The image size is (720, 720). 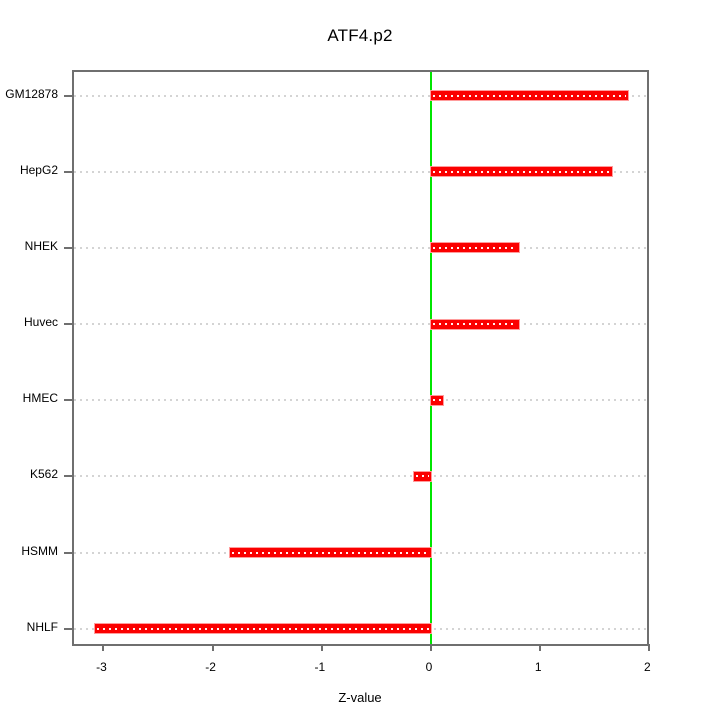 What do you see at coordinates (210, 667) in the screenshot?
I see `x-tick-label: -2` at bounding box center [210, 667].